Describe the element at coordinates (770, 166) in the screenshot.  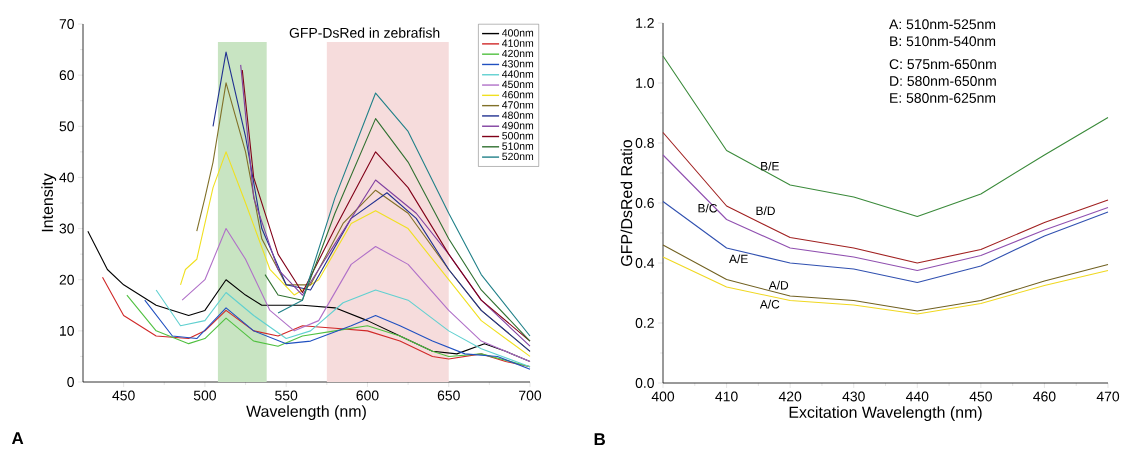
I see `series-label: B/E` at that location.